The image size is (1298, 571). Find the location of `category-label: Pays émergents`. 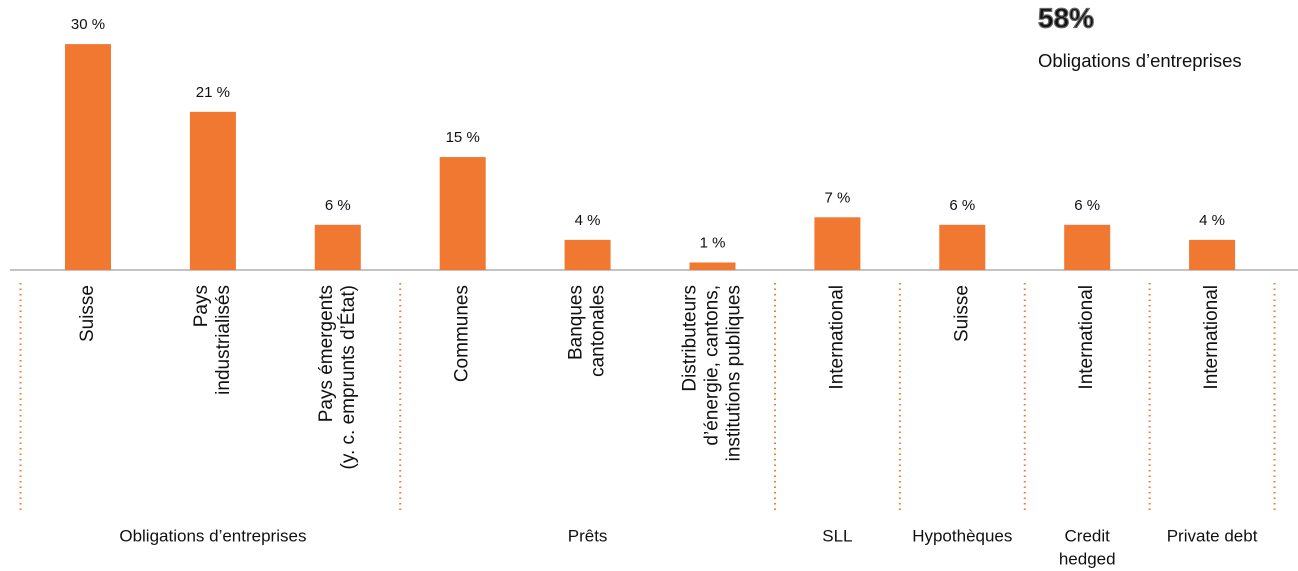

category-label: Pays émergents is located at coordinates (326, 353).